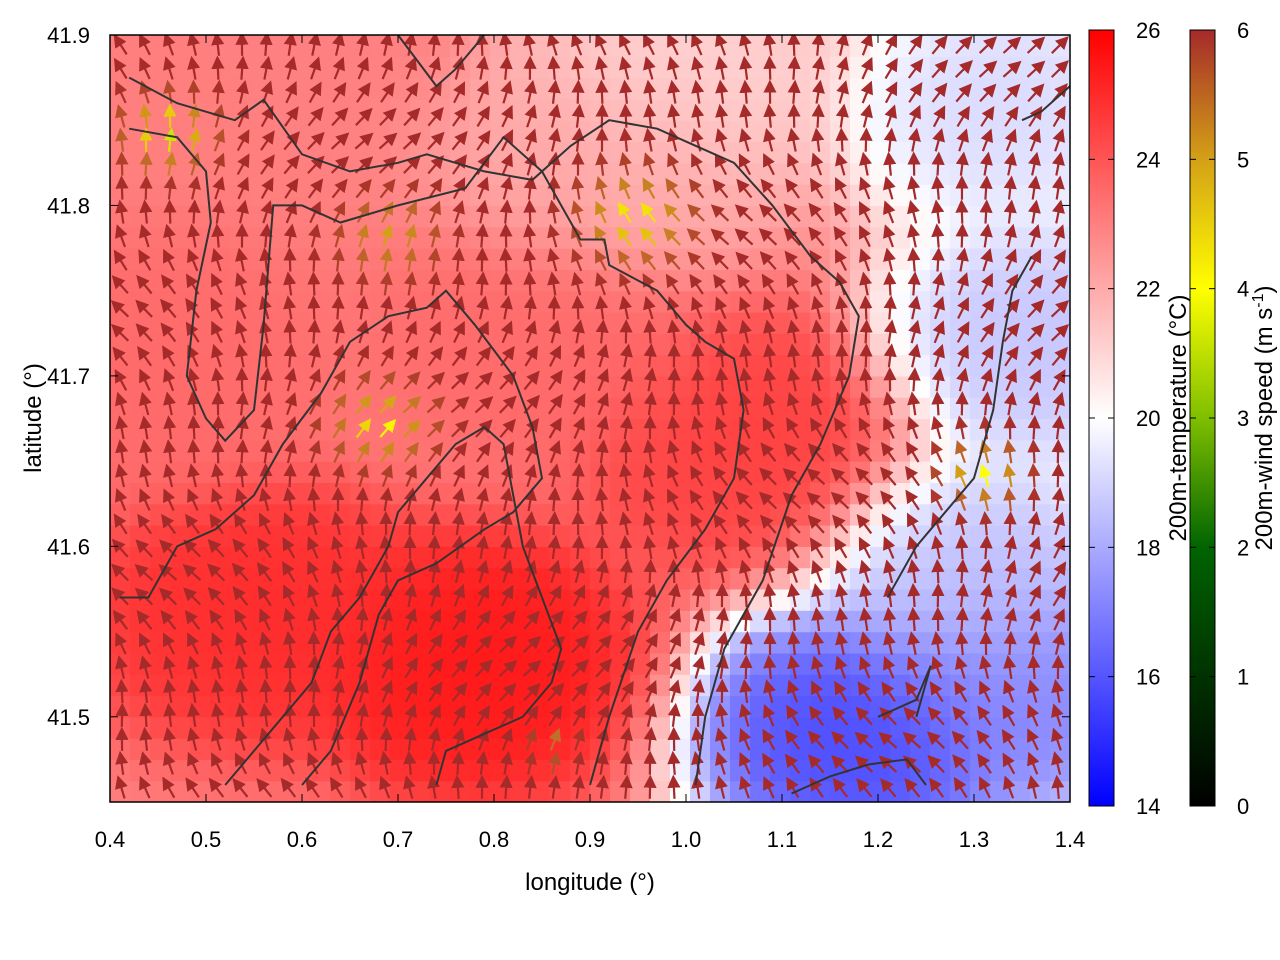 Image resolution: width=1280 pixels, height=960 pixels. I want to click on colorbar-tick-label: 20, so click(1148, 418).